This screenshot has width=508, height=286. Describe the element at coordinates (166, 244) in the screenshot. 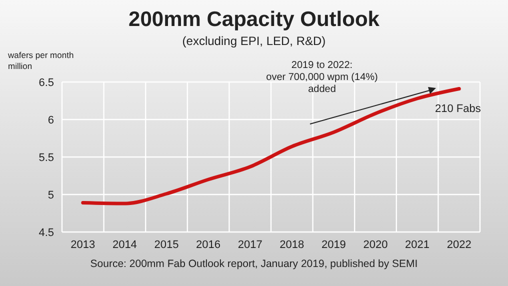

I see `x-tick-label: 2015` at that location.